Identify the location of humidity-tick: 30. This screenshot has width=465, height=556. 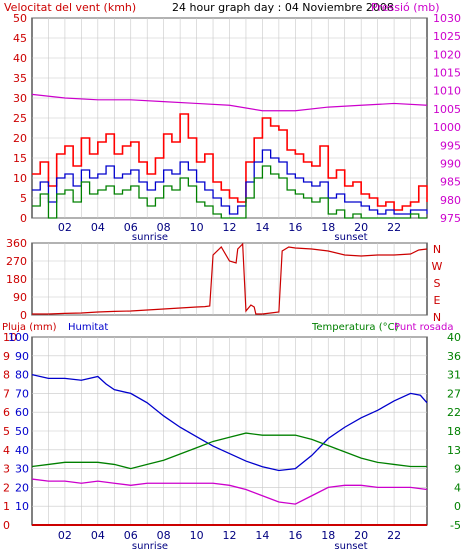
(22, 469).